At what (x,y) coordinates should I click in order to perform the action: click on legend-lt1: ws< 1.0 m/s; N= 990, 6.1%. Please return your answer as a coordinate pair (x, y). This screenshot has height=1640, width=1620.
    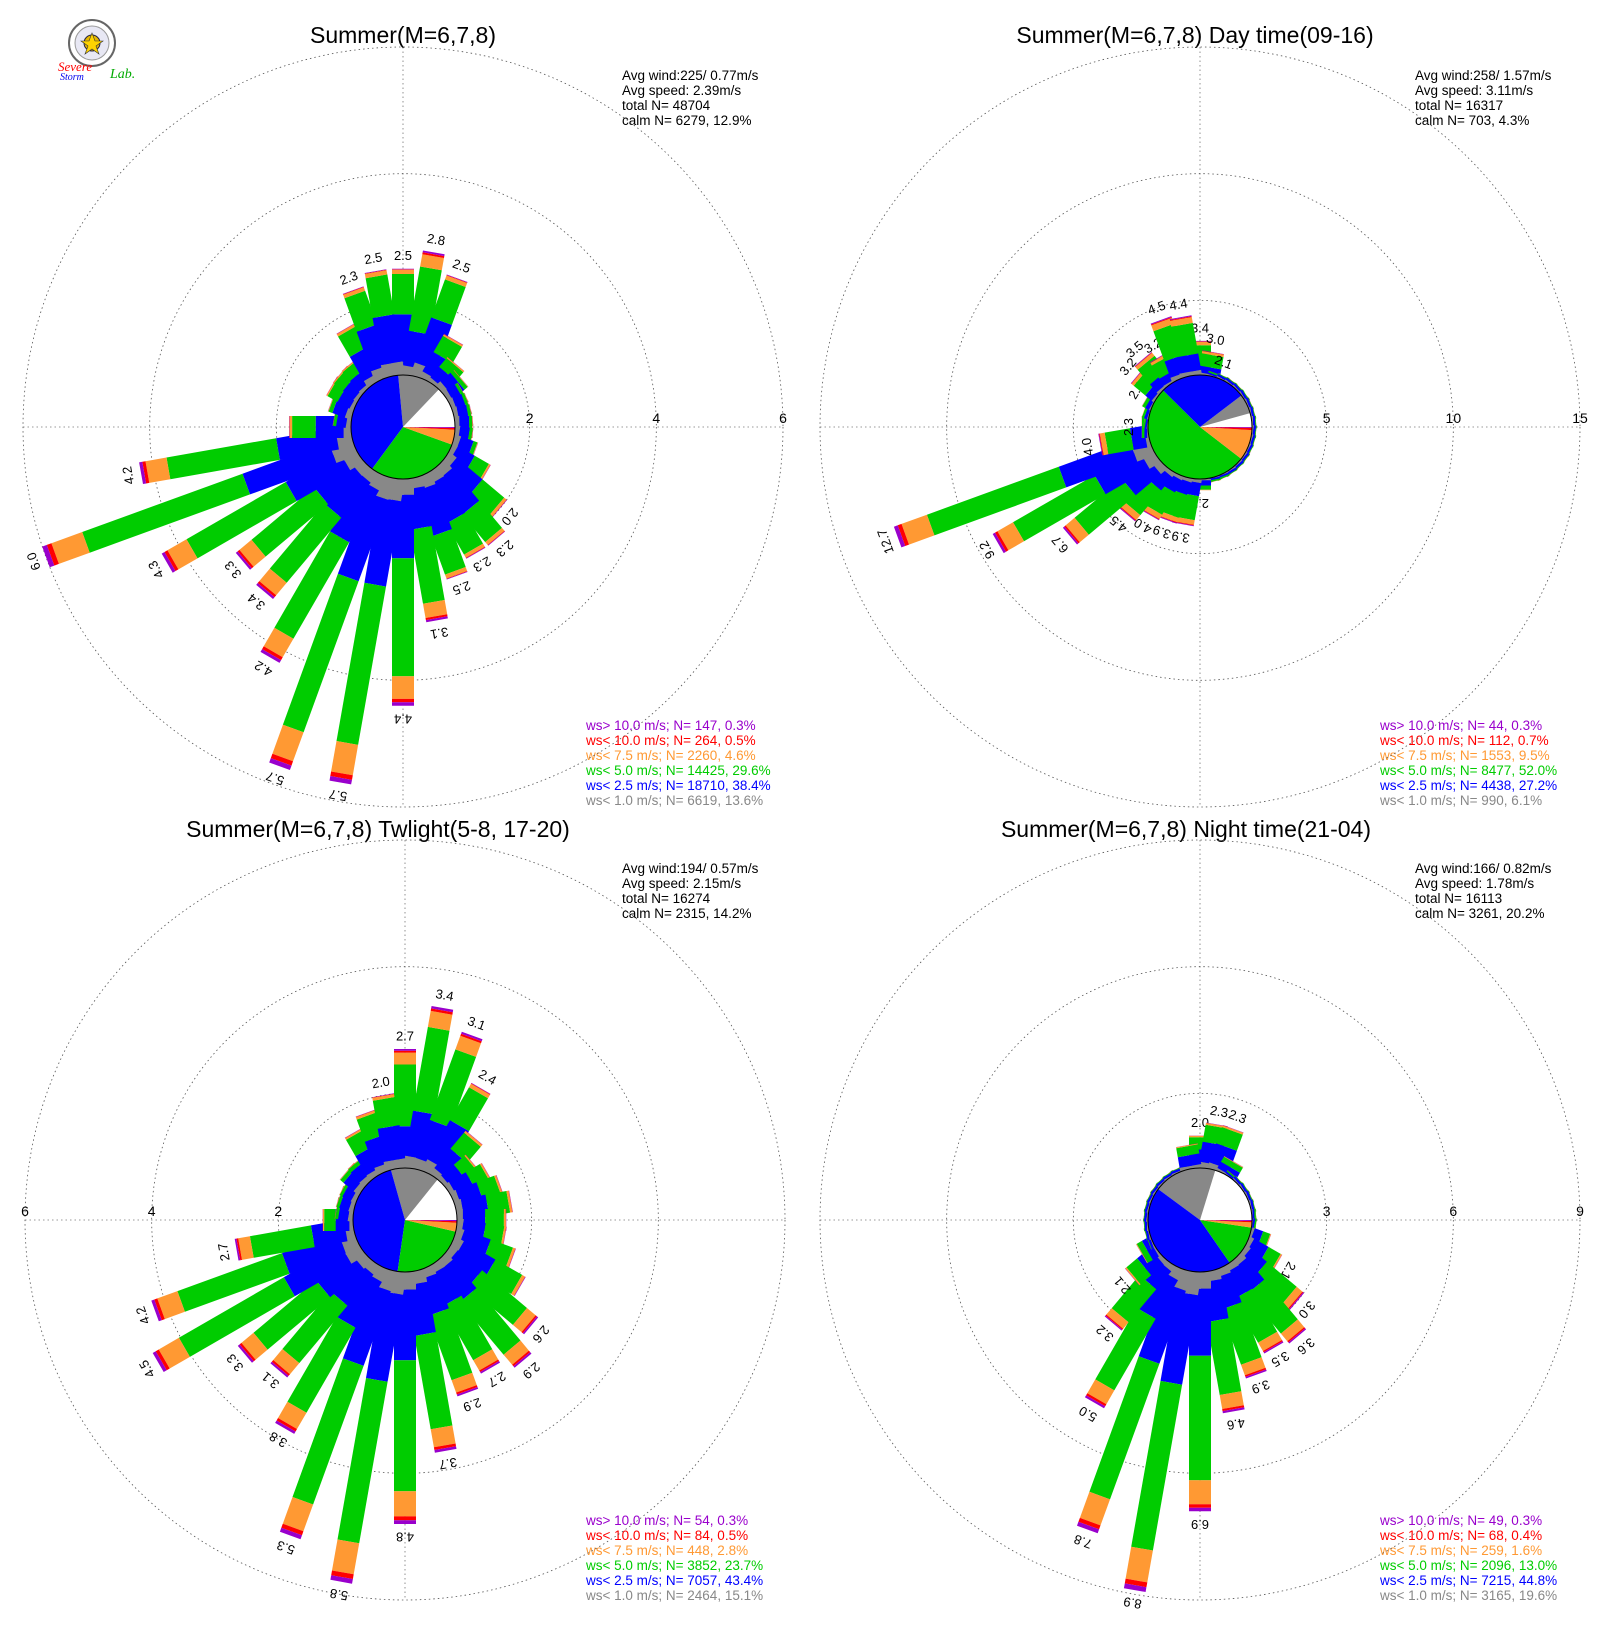
    Looking at the image, I should click on (1460, 800).